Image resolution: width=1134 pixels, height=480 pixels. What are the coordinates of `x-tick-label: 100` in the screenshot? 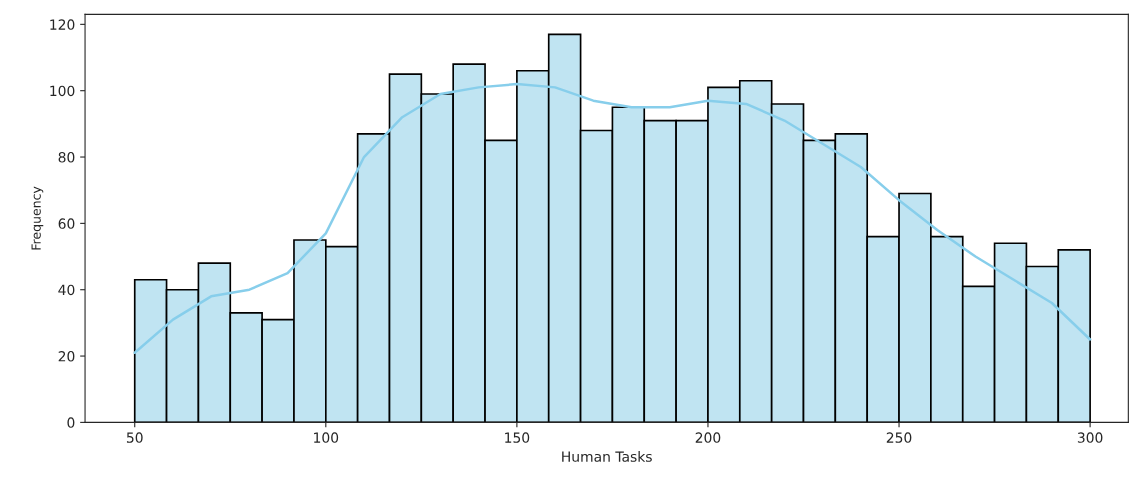 It's located at (326, 437).